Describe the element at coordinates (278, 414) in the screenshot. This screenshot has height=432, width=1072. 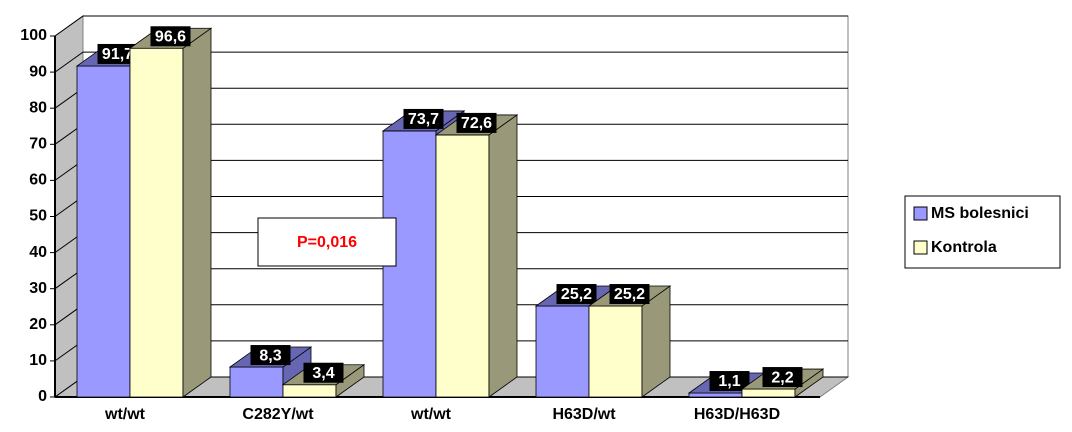
I see `x-tick-label: C282Y/wt` at that location.